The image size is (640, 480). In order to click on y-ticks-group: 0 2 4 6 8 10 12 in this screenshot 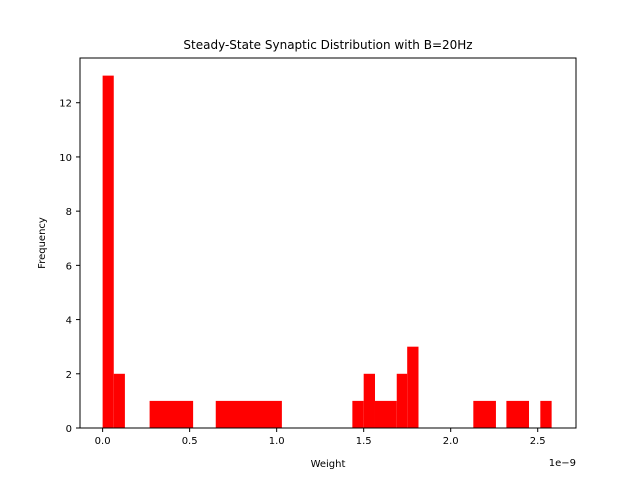, I will do `click(69, 267)`.